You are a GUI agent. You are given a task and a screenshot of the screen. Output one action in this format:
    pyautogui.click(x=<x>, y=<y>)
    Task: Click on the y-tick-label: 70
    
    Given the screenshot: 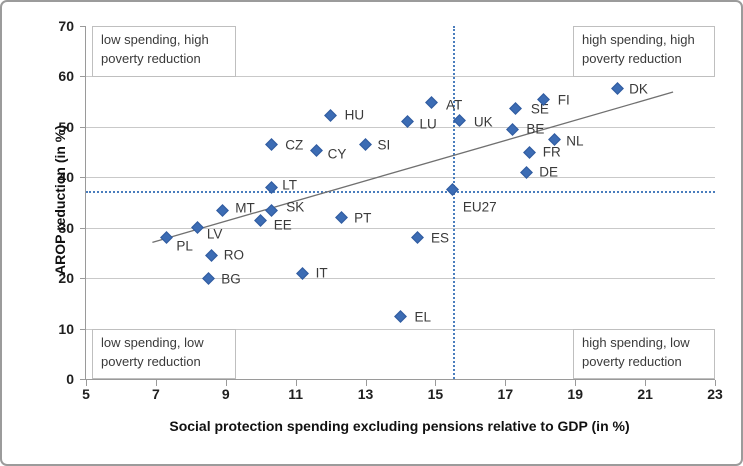 What is the action you would take?
    pyautogui.click(x=66, y=26)
    